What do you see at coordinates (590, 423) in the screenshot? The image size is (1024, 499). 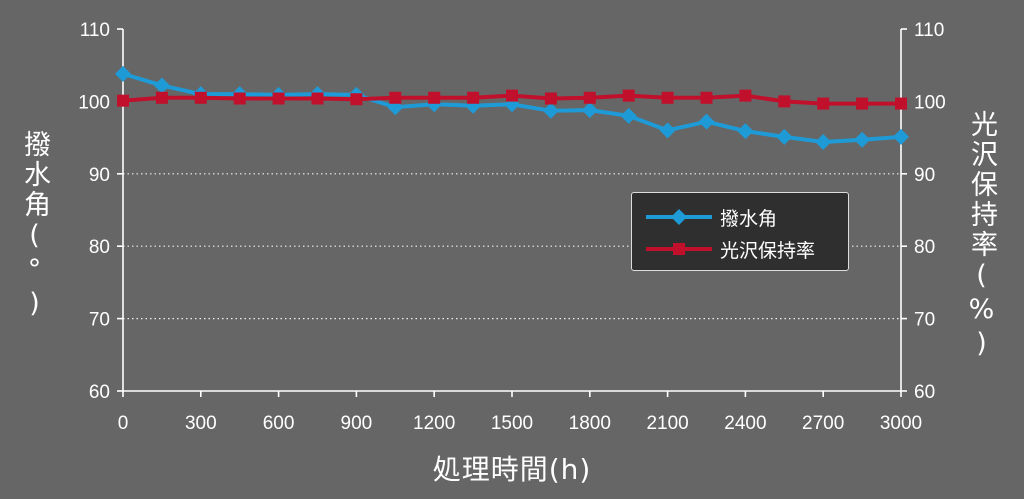 I see `x-tick-label: 1800` at bounding box center [590, 423].